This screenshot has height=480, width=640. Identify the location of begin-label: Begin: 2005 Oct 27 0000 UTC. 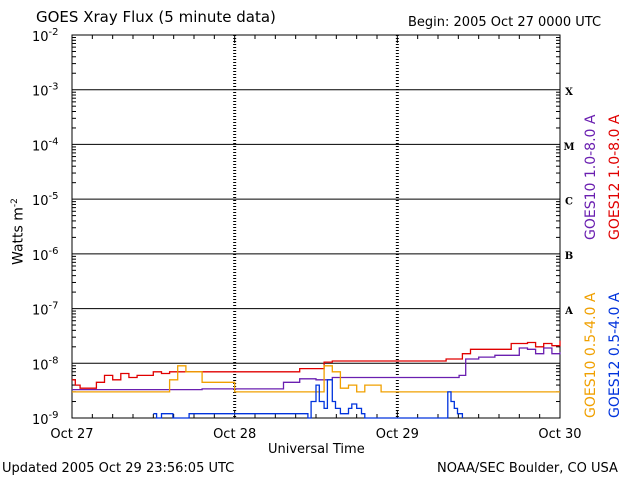
(505, 22).